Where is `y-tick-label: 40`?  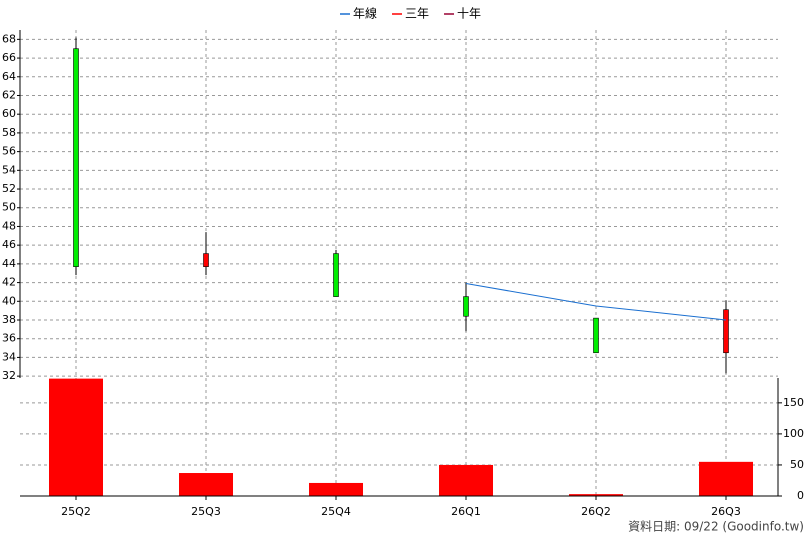
y-tick-label: 40 is located at coordinates (9, 300).